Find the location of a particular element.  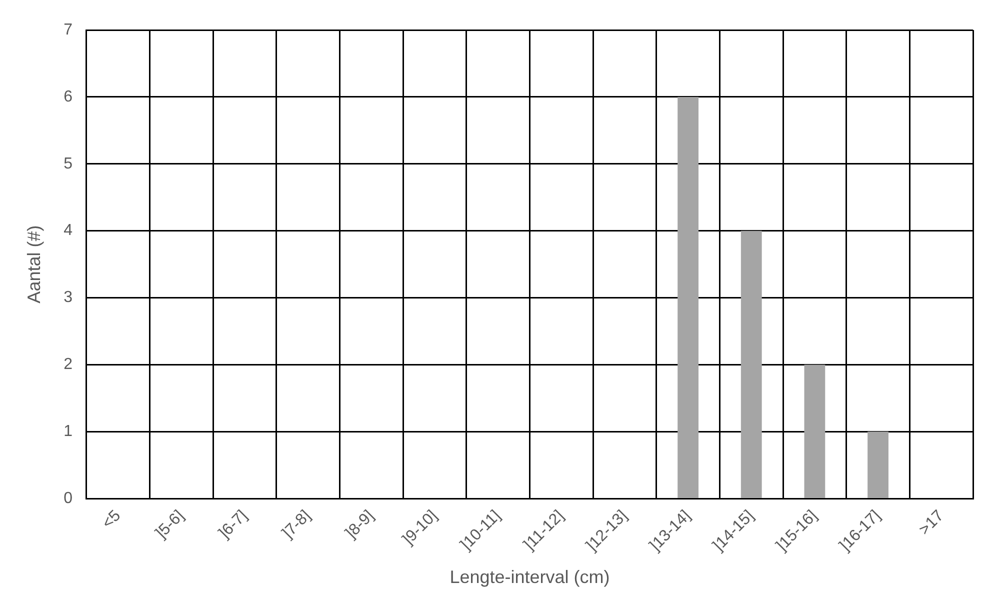

y-tick-label: 0 is located at coordinates (68, 499).